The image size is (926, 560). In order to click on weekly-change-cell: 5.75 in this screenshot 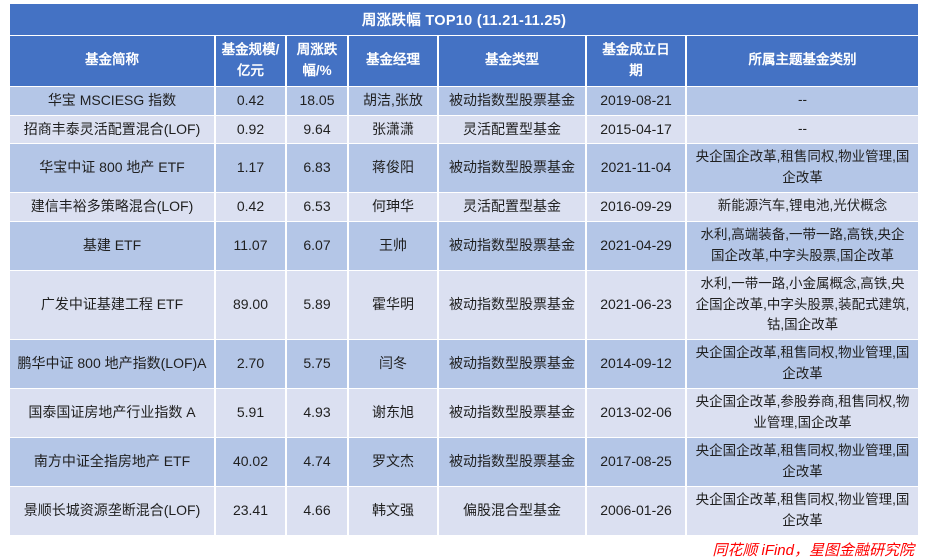, I will do `click(317, 364)`.